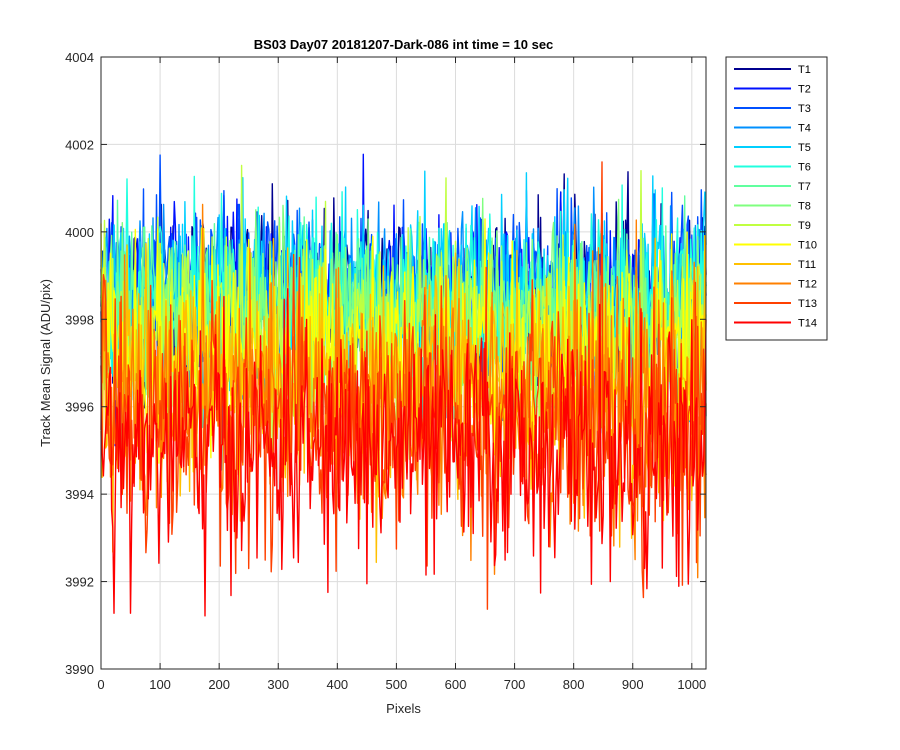 The height and width of the screenshot is (750, 900). What do you see at coordinates (79, 144) in the screenshot?
I see `y-tick-label: 4002` at bounding box center [79, 144].